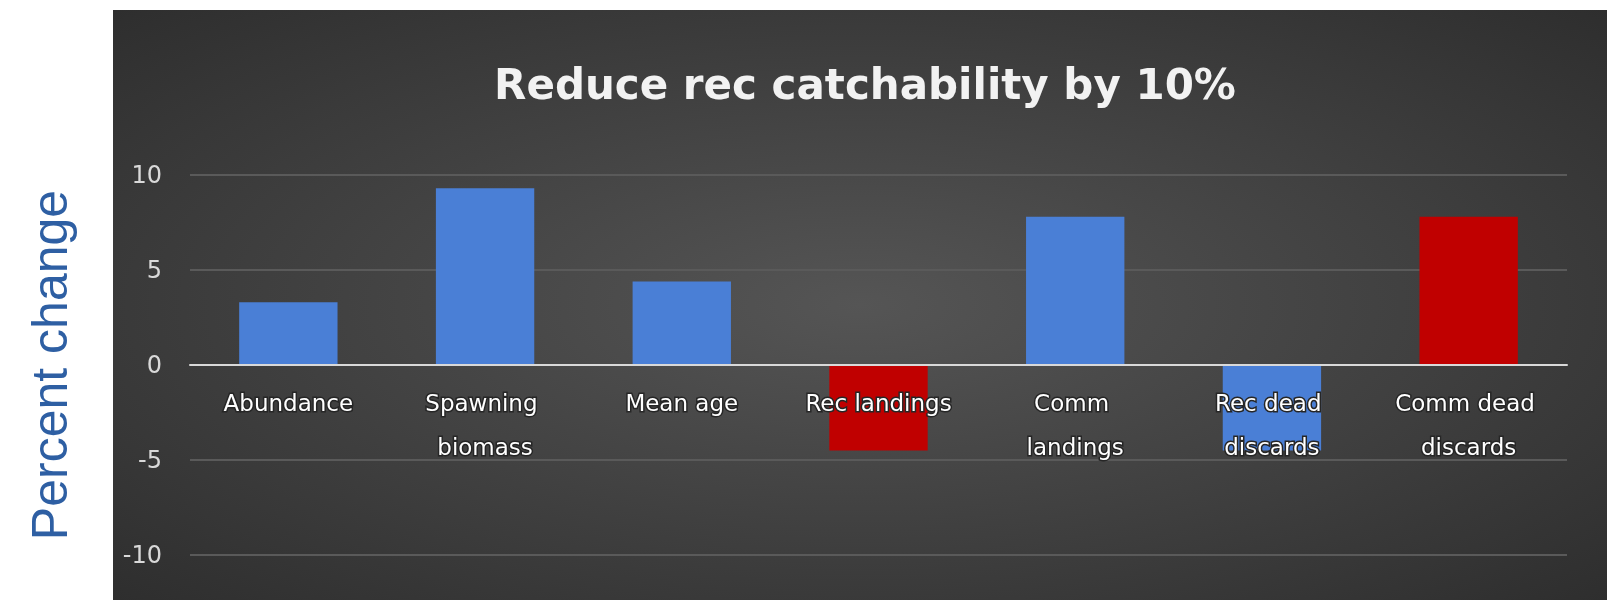 The image size is (1607, 600). I want to click on y-tick-label: 0, so click(154, 365).